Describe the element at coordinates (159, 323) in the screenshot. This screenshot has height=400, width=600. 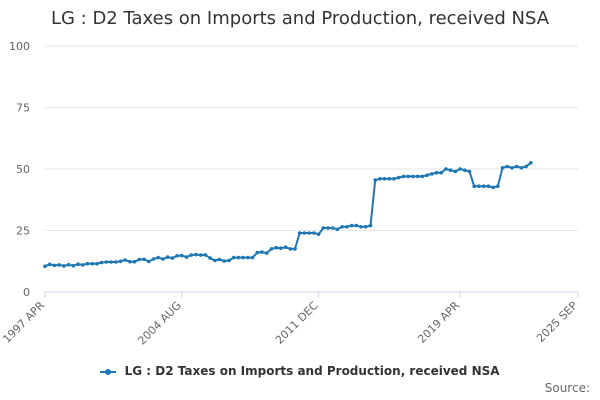
I see `x-tick-label-1: 2004 AUG` at that location.